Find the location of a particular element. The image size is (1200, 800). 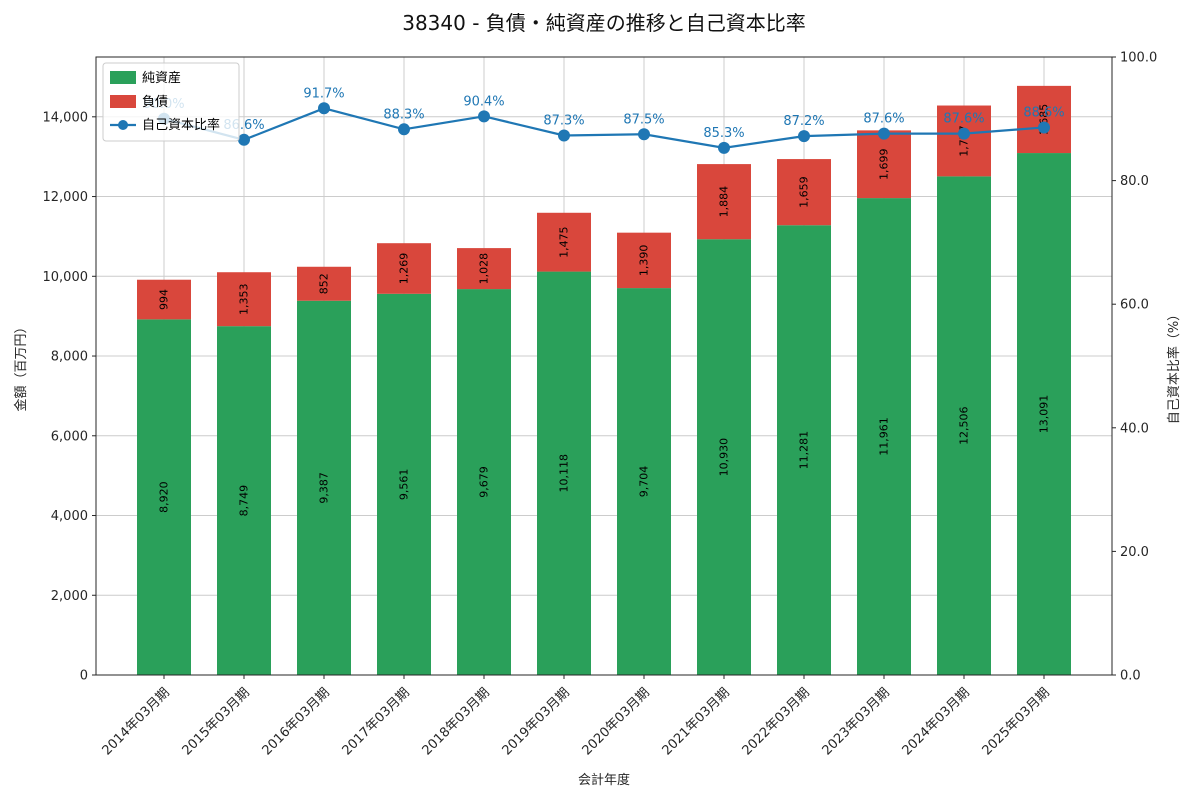

bar-label-liabilities: 1,884 is located at coordinates (724, 202).